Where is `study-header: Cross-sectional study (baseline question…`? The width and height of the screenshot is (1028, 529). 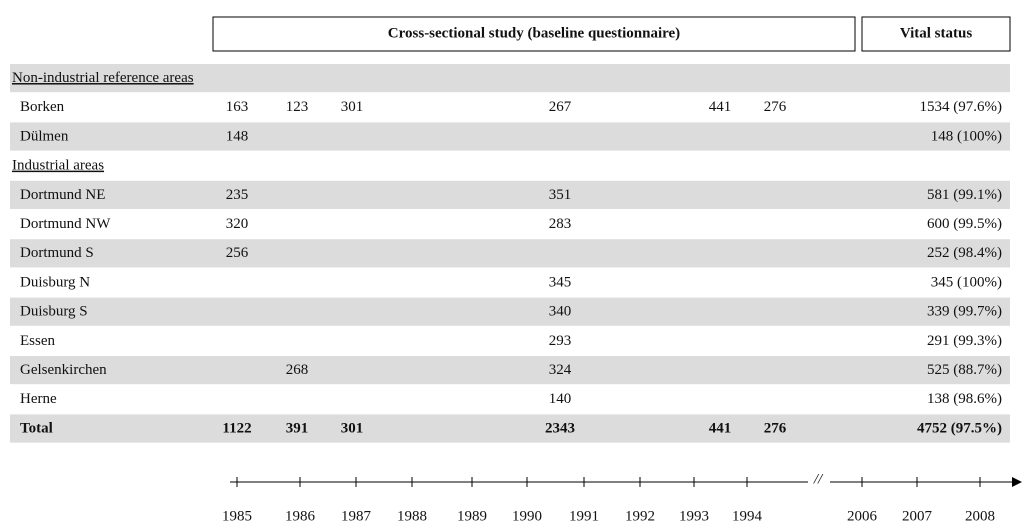
study-header: Cross-sectional study (baseline question… is located at coordinates (534, 33).